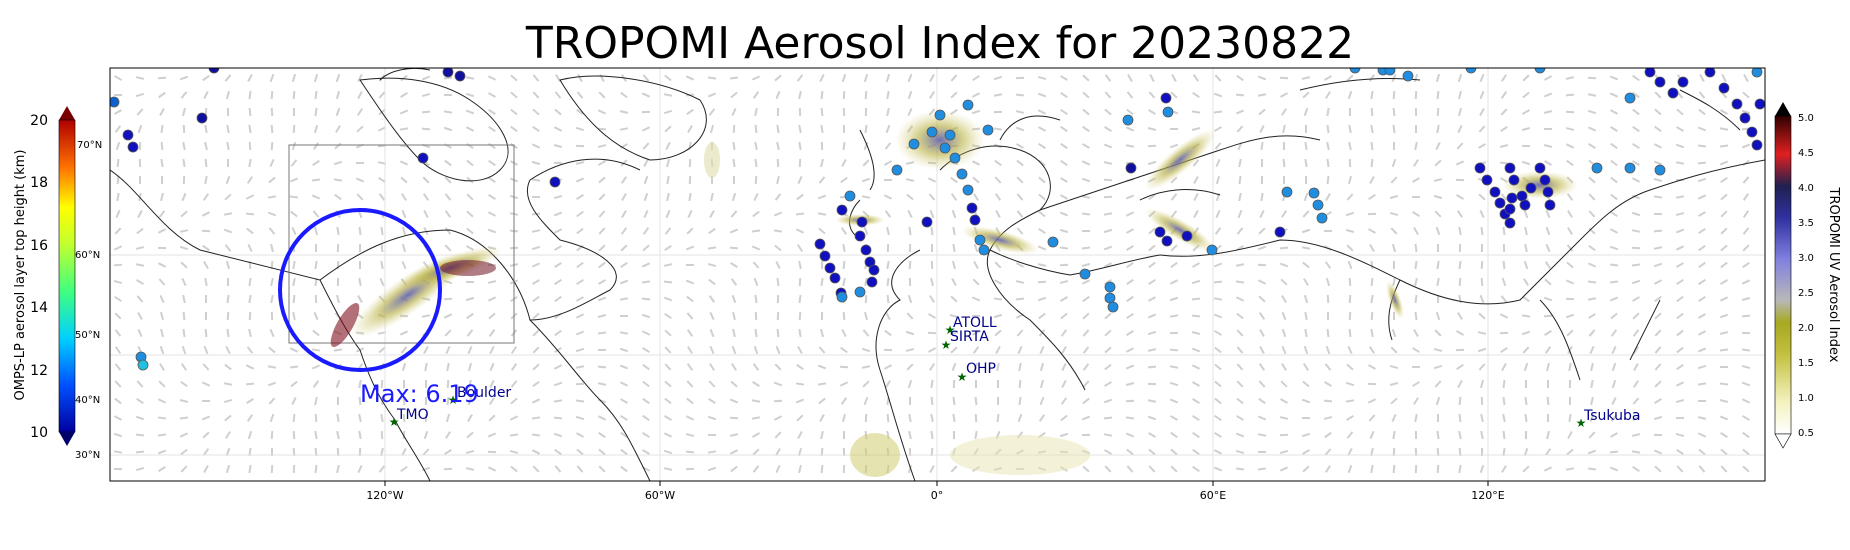 This screenshot has height=550, width=1850. I want to click on svg-text: 30°N, so click(87, 455).